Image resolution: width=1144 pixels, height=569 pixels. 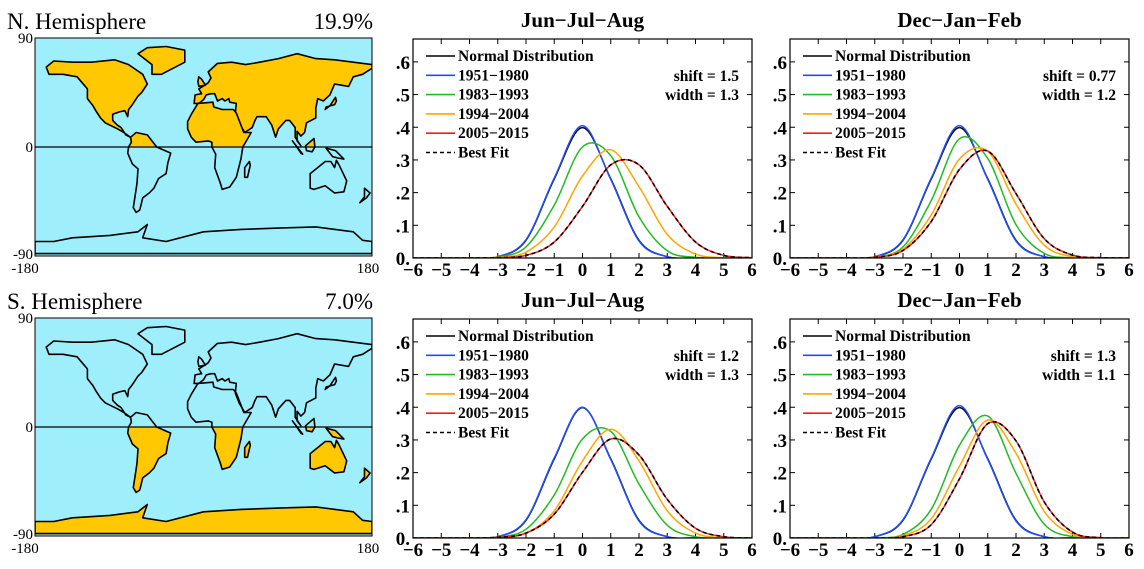 I want to click on y-tick-label: 0., so click(x=780, y=539).